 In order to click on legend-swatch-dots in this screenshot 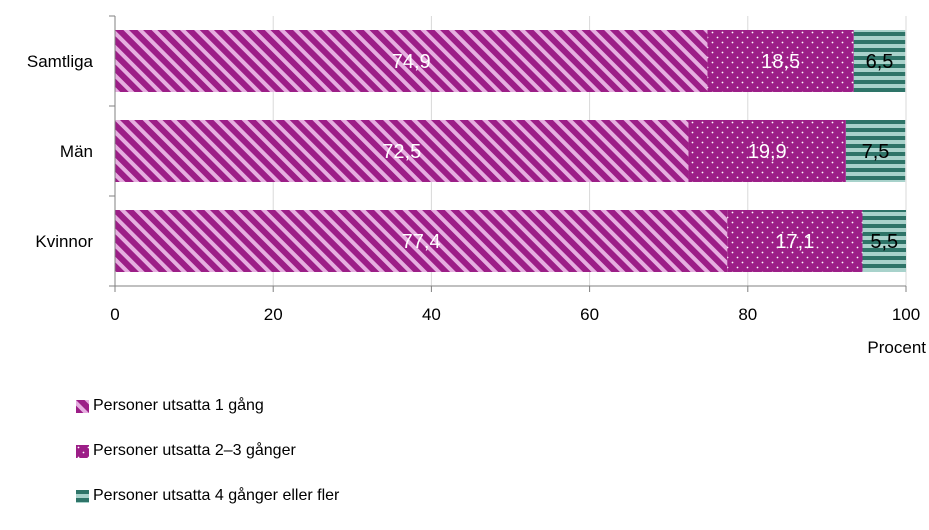, I will do `click(82, 451)`.